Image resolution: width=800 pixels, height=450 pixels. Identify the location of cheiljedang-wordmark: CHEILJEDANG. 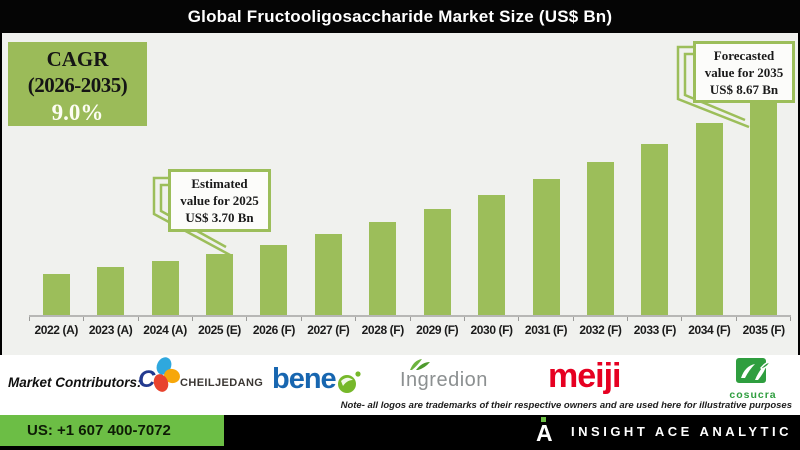
(222, 383).